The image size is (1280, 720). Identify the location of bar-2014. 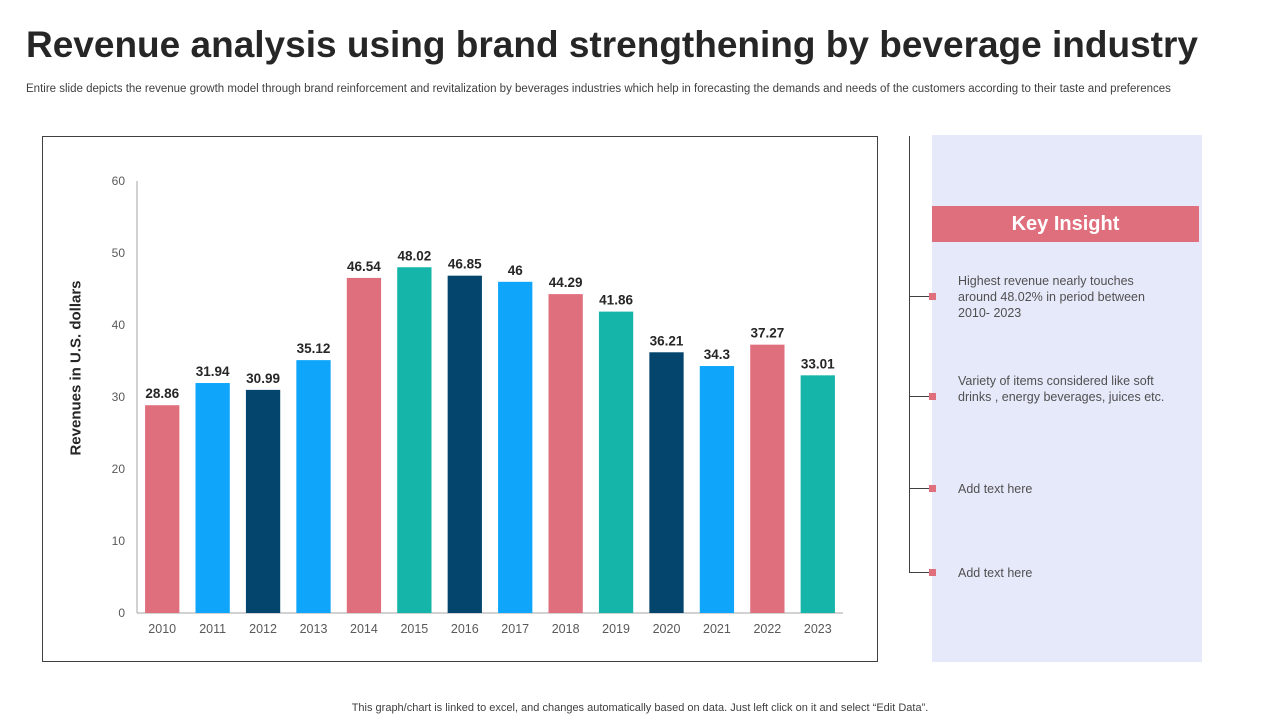
(364, 445).